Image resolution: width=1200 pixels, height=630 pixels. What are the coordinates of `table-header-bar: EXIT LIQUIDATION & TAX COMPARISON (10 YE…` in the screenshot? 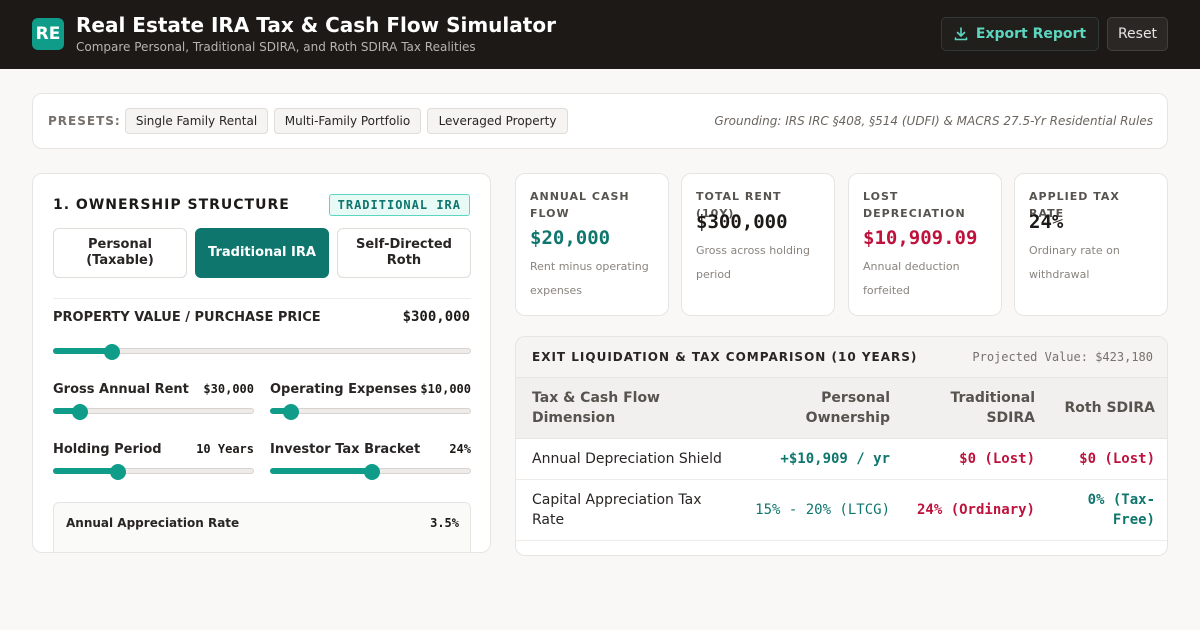 It's located at (841, 357).